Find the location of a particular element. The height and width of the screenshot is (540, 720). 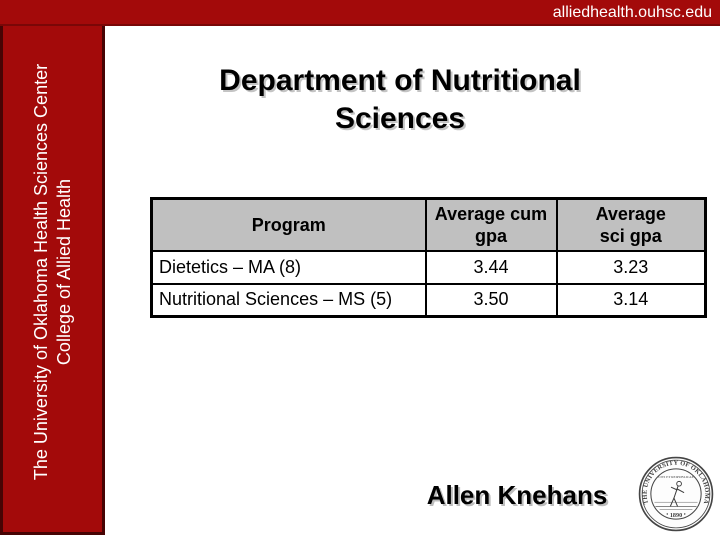

table-row: Dietetics – MA (8) 3.44 3.23 is located at coordinates (428, 267).